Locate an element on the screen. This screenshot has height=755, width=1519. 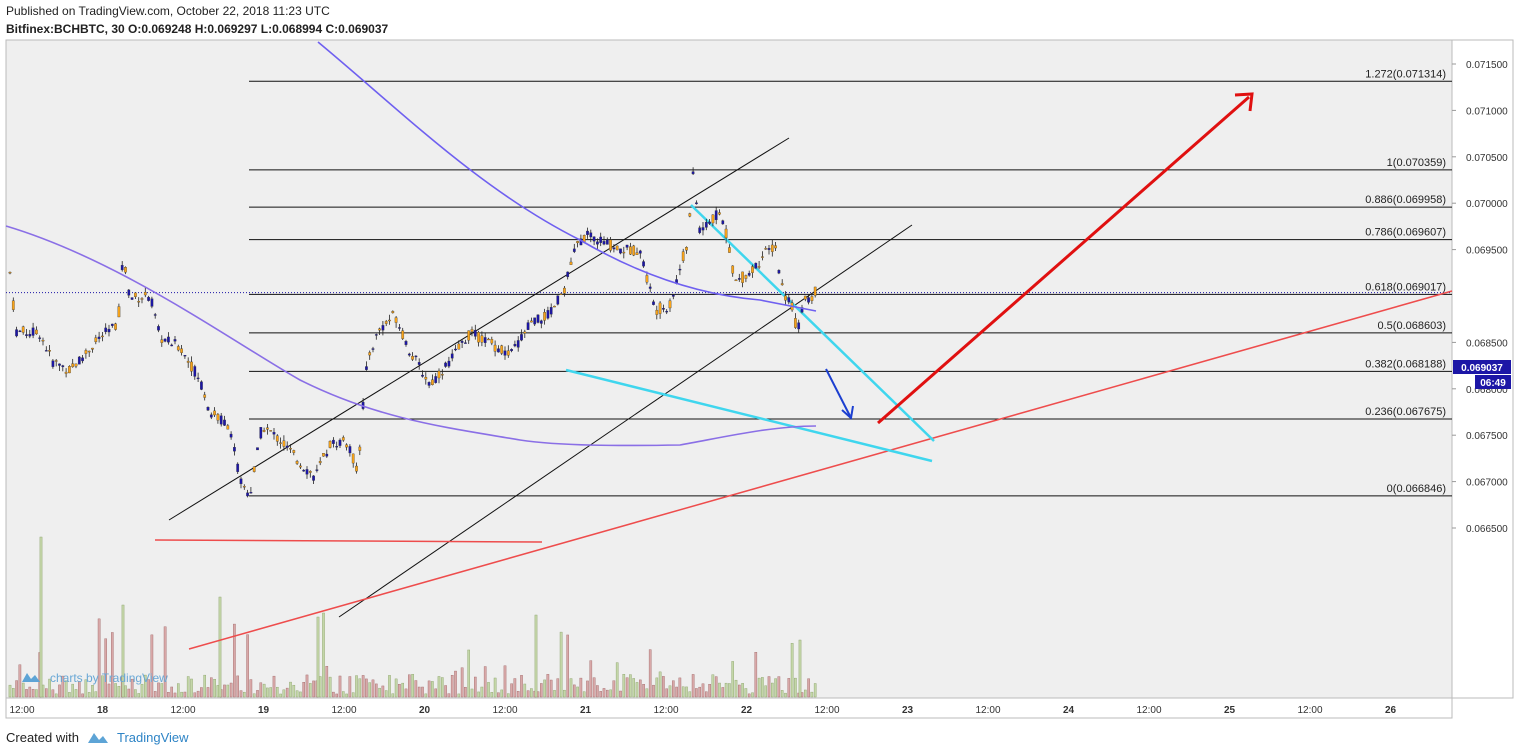
last-price-label: 0.069037 is located at coordinates (1482, 368).